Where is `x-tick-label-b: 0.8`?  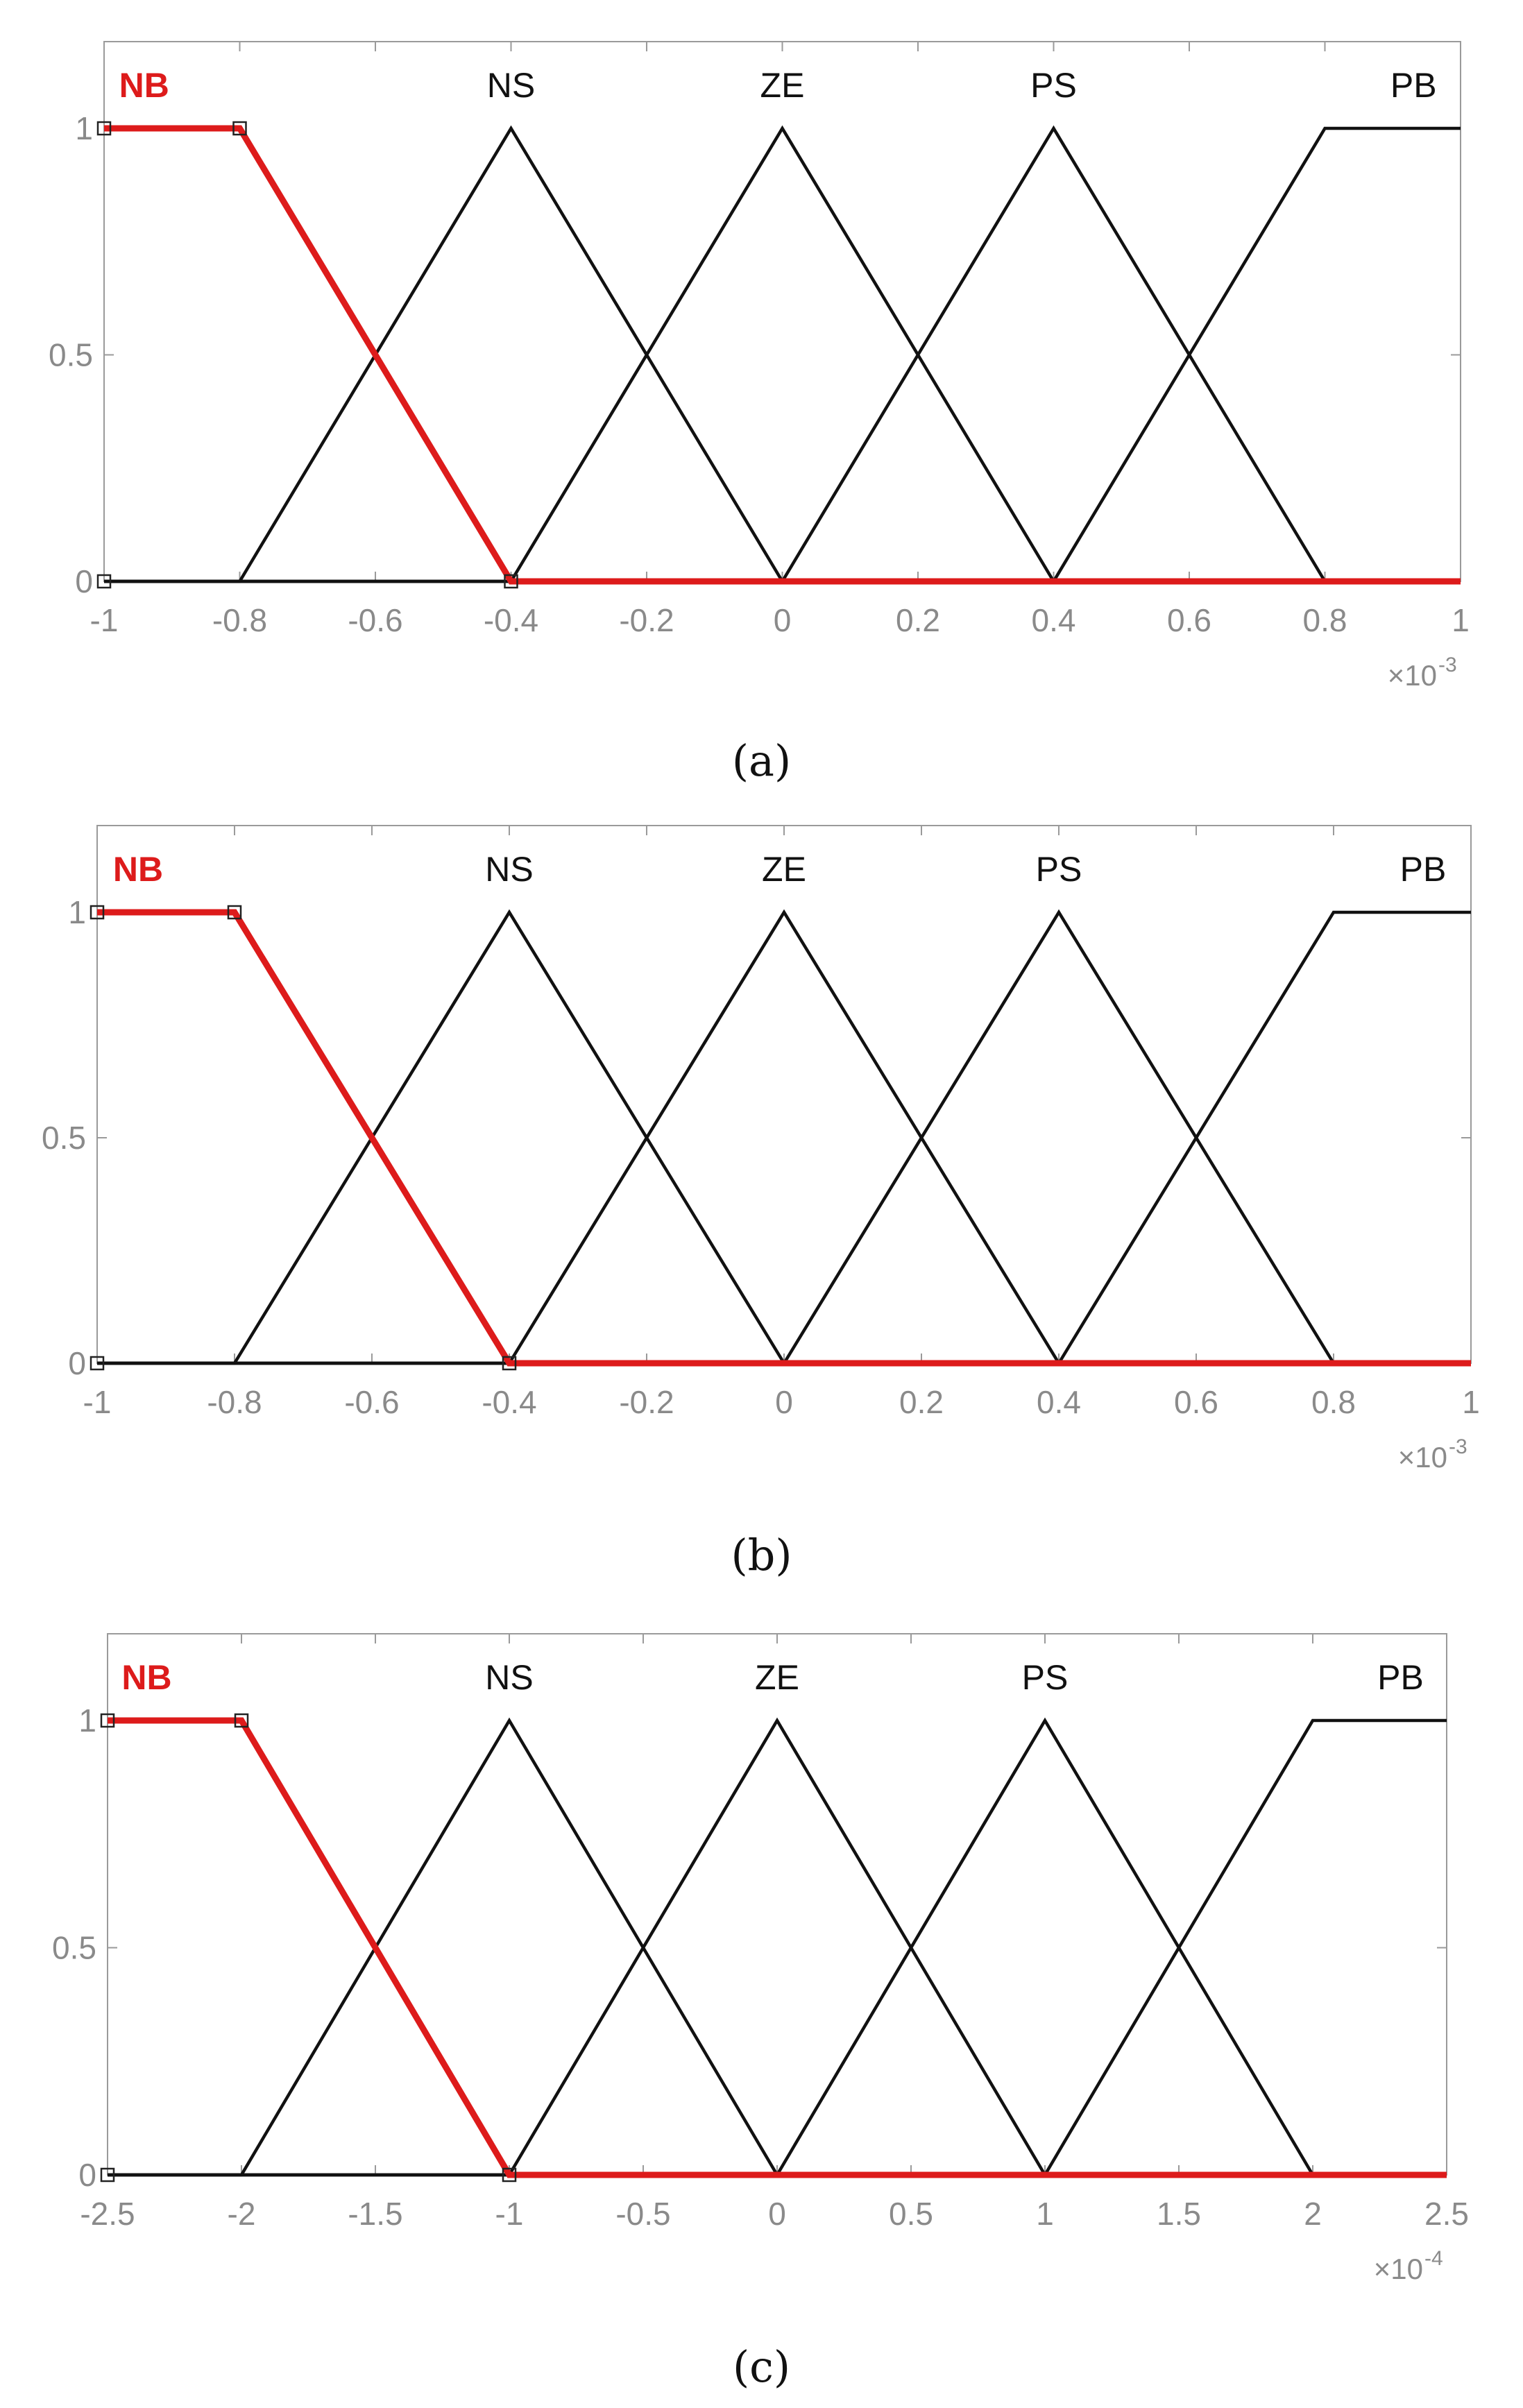 x-tick-label-b: 0.8 is located at coordinates (1333, 1402).